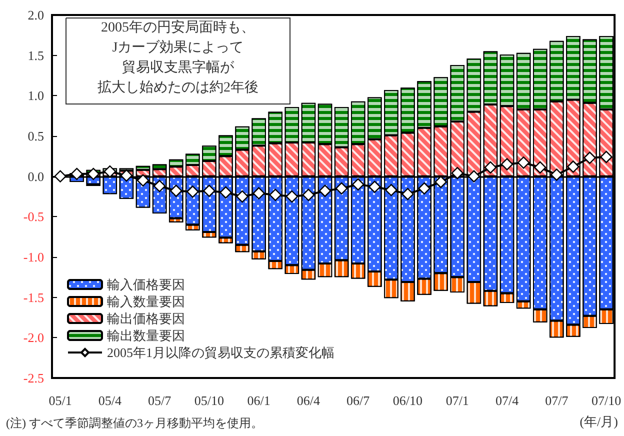 This screenshot has width=624, height=436. What do you see at coordinates (36, 55) in the screenshot?
I see `y-tick-label: 1.5` at bounding box center [36, 55].